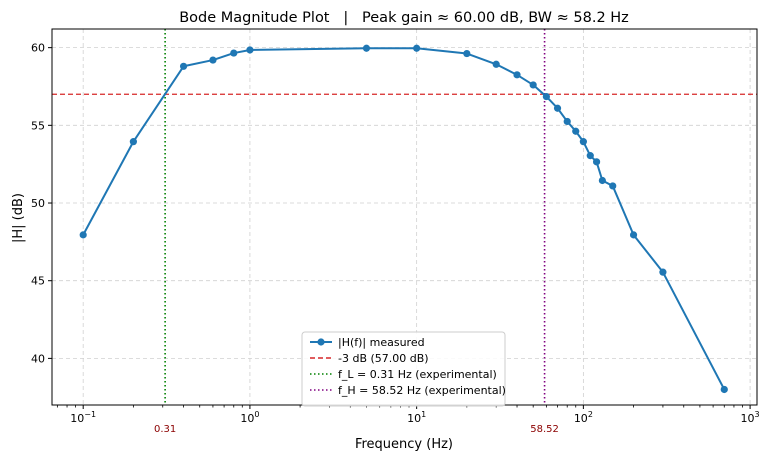 This screenshot has width=776, height=467. I want to click on legend-label: f_H = 58.52 Hz (experimental), so click(422, 390).